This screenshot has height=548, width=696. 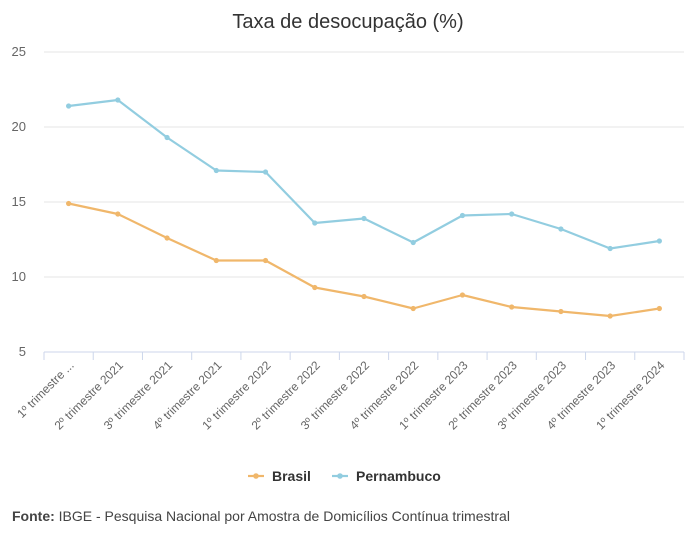 I want to click on legend-item-pernambuco: Pernambuco, so click(x=386, y=476).